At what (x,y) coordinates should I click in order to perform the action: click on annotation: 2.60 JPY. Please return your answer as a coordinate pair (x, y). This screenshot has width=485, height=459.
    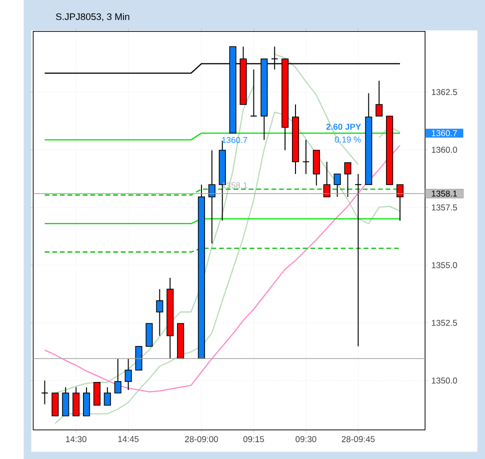
    Looking at the image, I should click on (343, 127).